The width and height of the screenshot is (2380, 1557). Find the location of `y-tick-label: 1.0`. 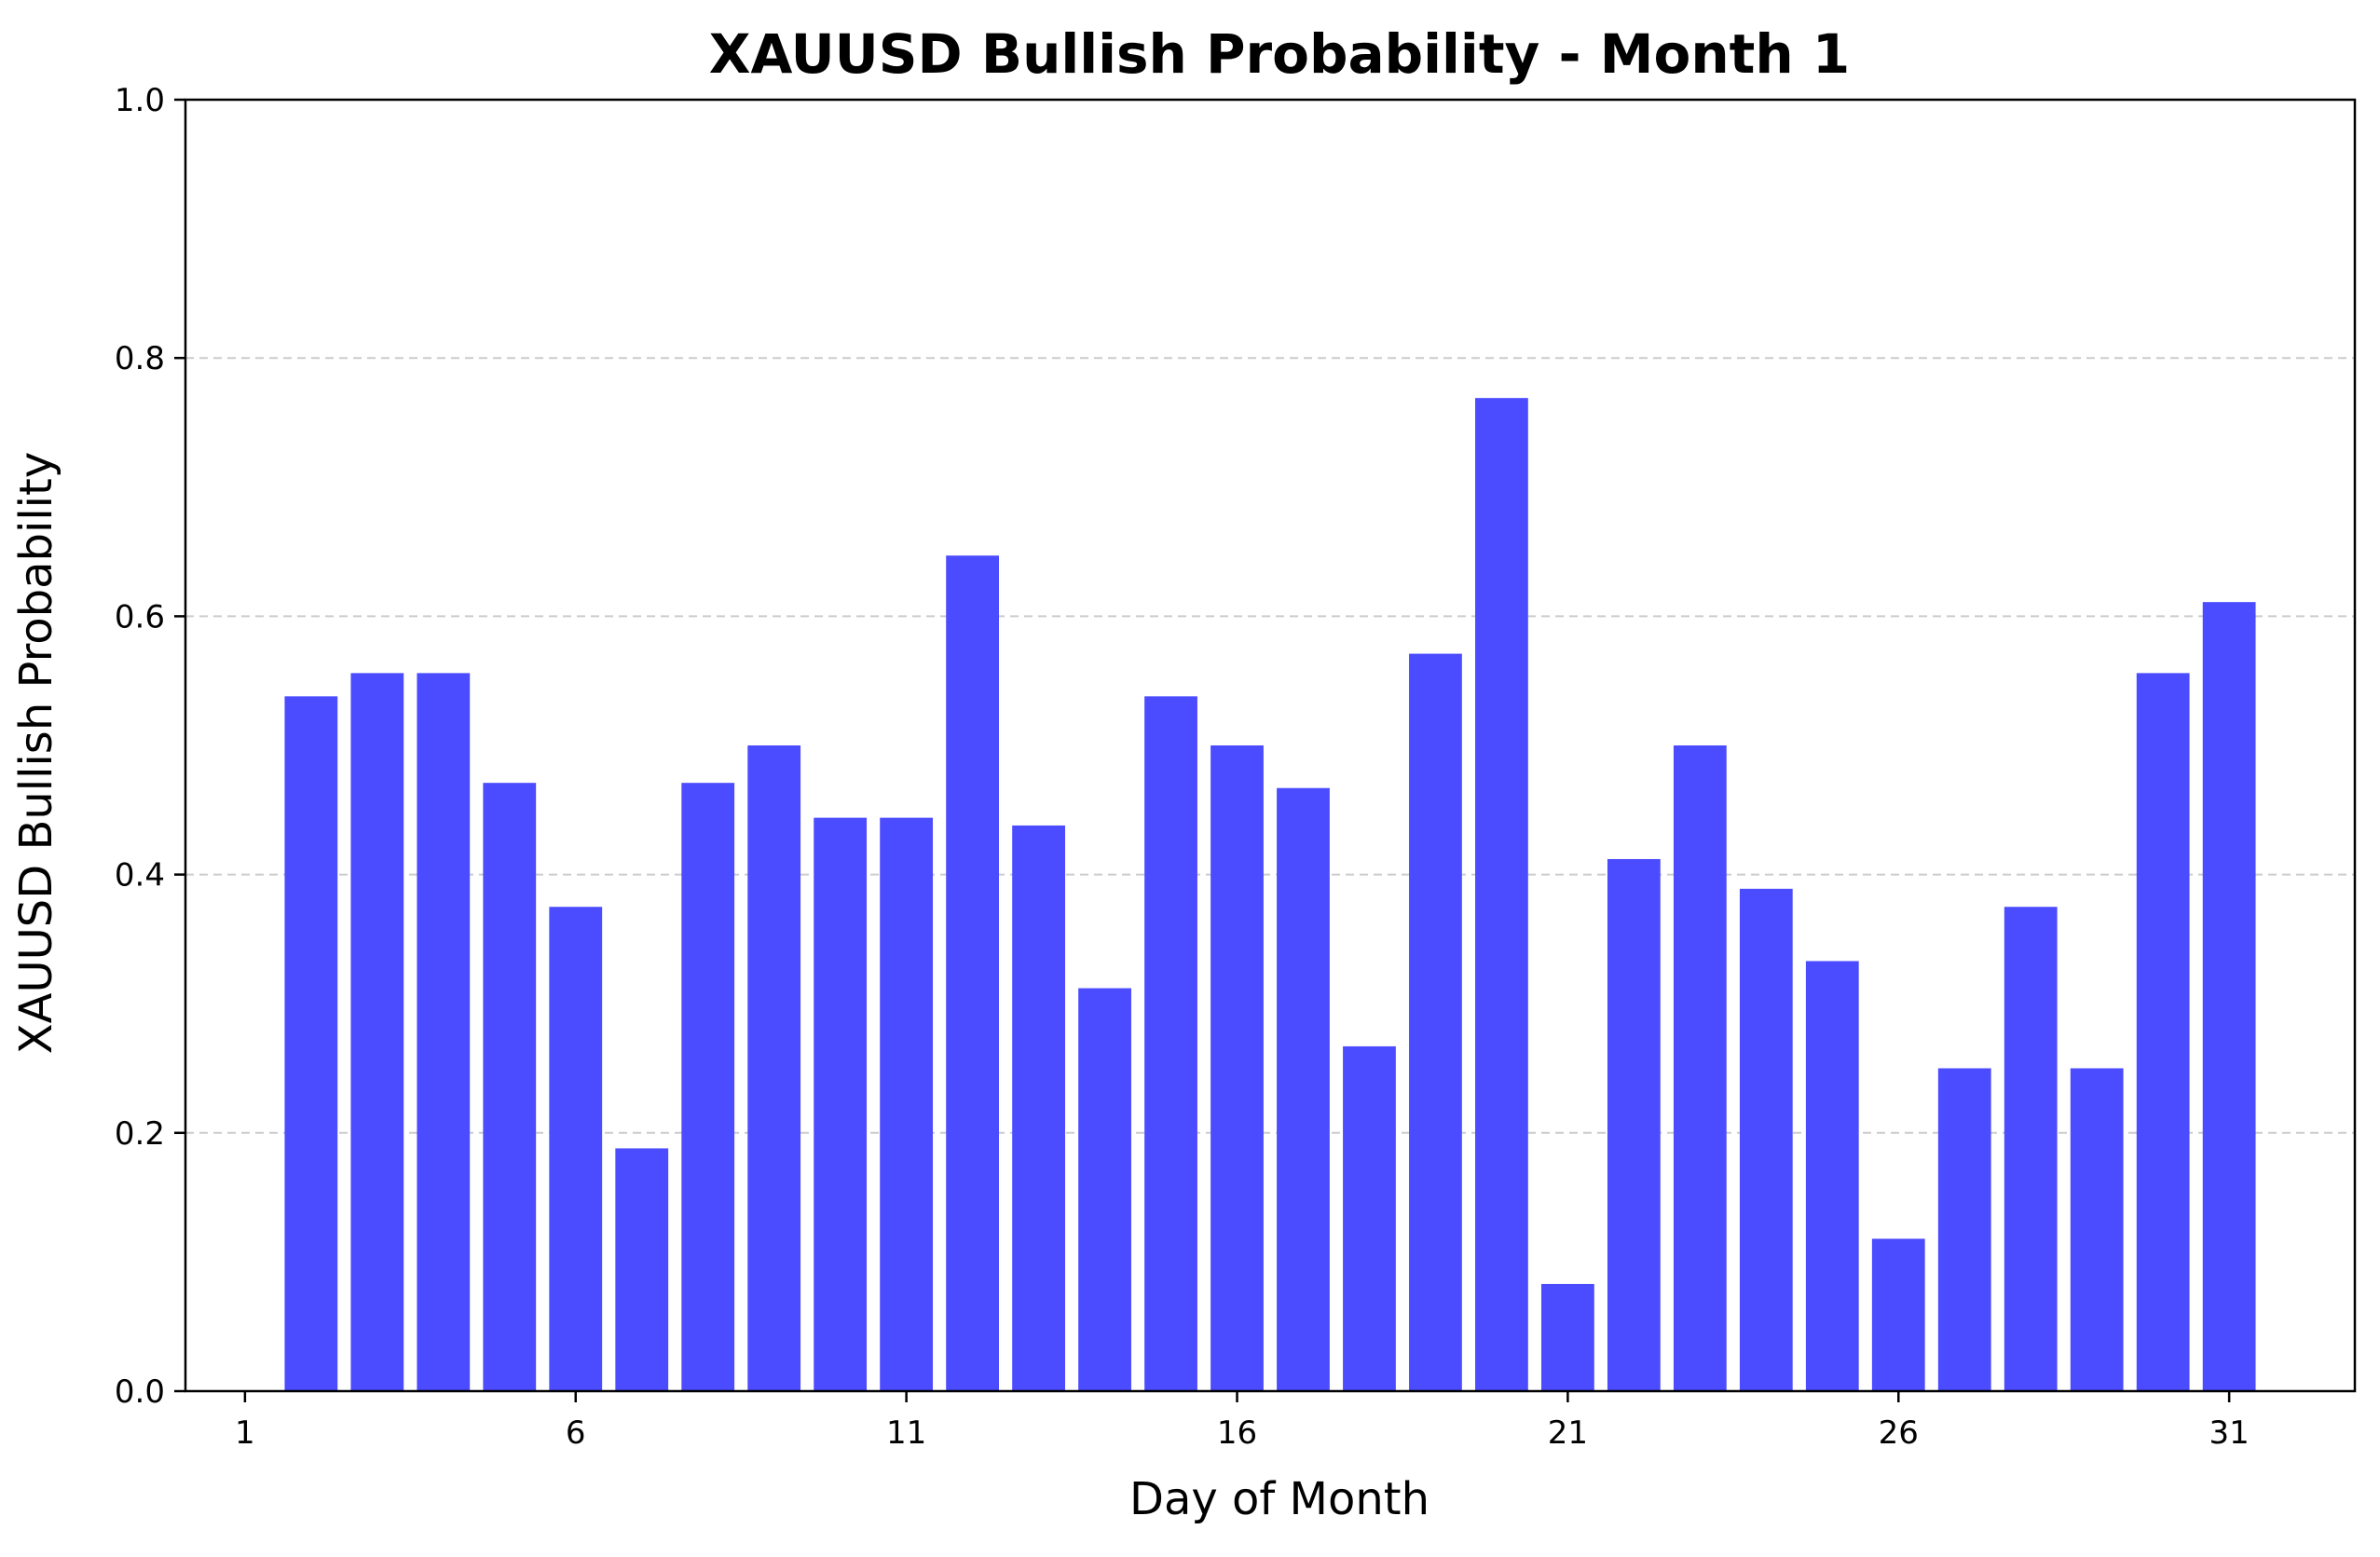

y-tick-label: 1.0 is located at coordinates (140, 100).